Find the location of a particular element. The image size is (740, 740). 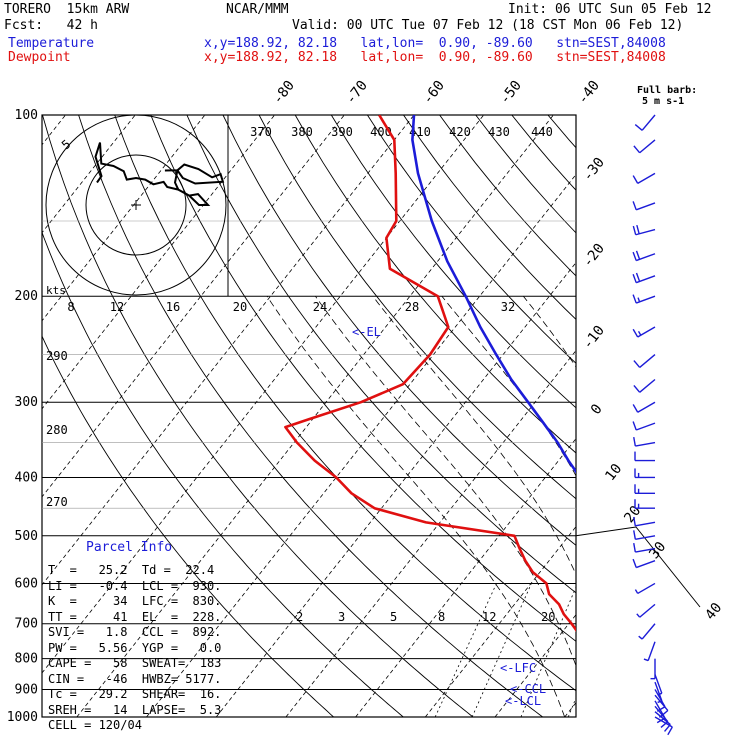

parcel-info-row: PW = 5.56 YGP = 0.0 is located at coordinates (135, 647).